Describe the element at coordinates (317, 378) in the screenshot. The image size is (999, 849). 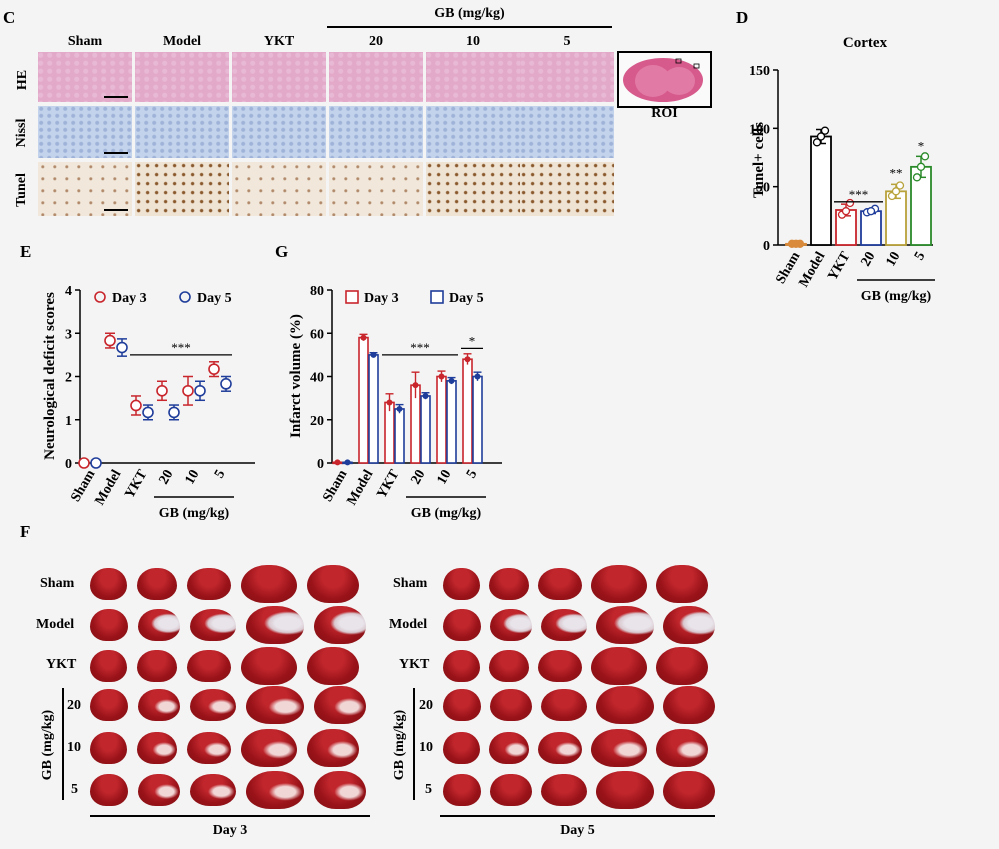
I see `chart-g-ytick-label: 40` at that location.